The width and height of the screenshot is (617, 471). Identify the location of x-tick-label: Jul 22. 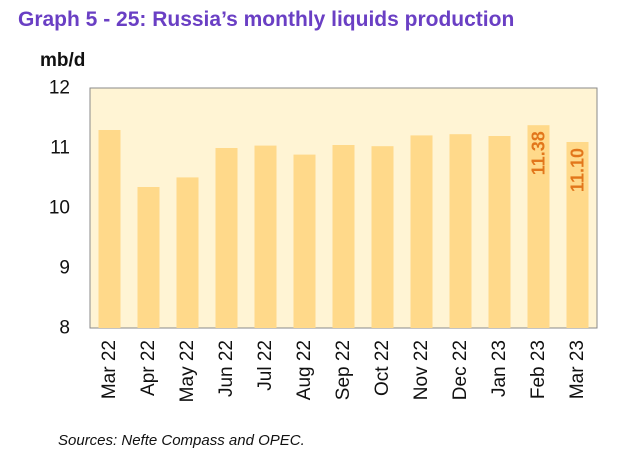
(265, 365).